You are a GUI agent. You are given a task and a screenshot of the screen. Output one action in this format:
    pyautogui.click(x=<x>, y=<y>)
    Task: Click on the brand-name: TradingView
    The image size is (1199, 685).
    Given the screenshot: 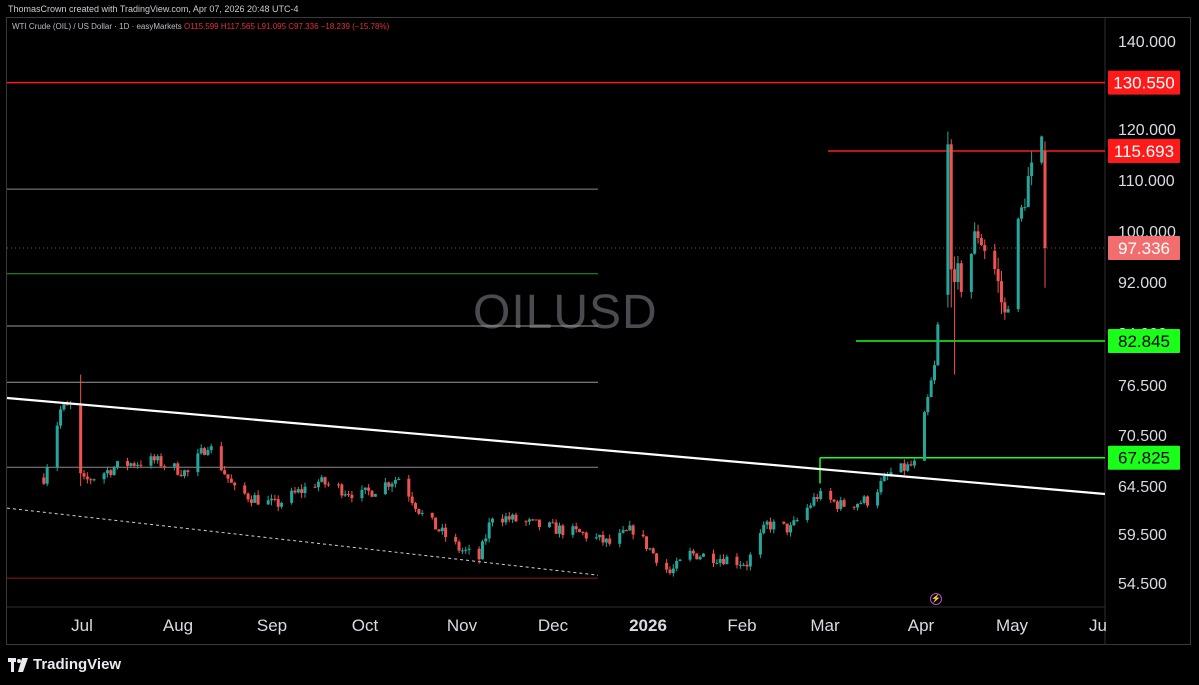 What is the action you would take?
    pyautogui.click(x=77, y=664)
    